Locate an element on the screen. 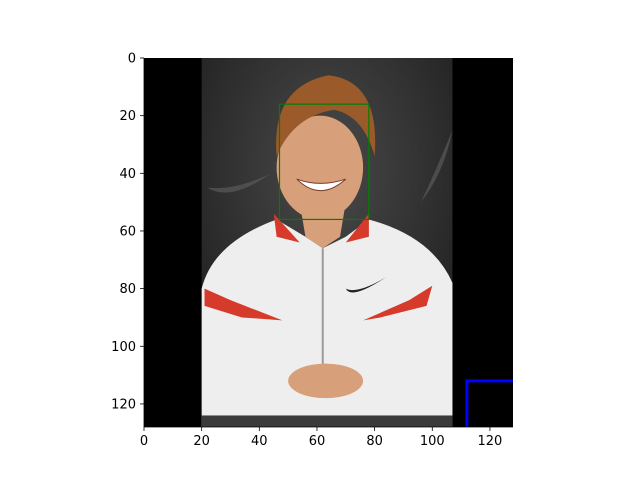  swoosh-logo-icon is located at coordinates (366, 285).